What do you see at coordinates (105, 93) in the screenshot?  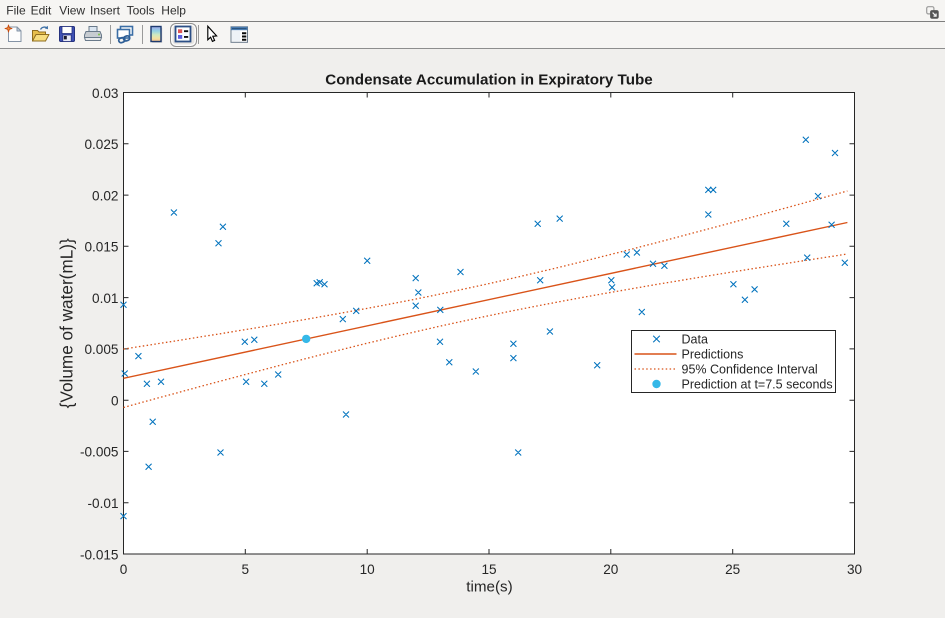 I see `svg-text: 0.03` at bounding box center [105, 93].